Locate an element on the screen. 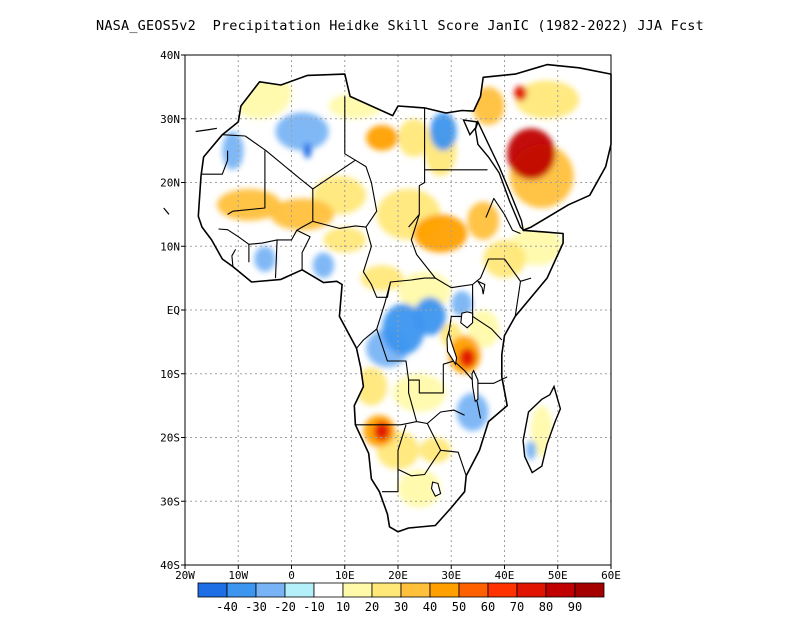 This screenshot has height=618, width=800. colorbar-label: 30 is located at coordinates (401, 607).